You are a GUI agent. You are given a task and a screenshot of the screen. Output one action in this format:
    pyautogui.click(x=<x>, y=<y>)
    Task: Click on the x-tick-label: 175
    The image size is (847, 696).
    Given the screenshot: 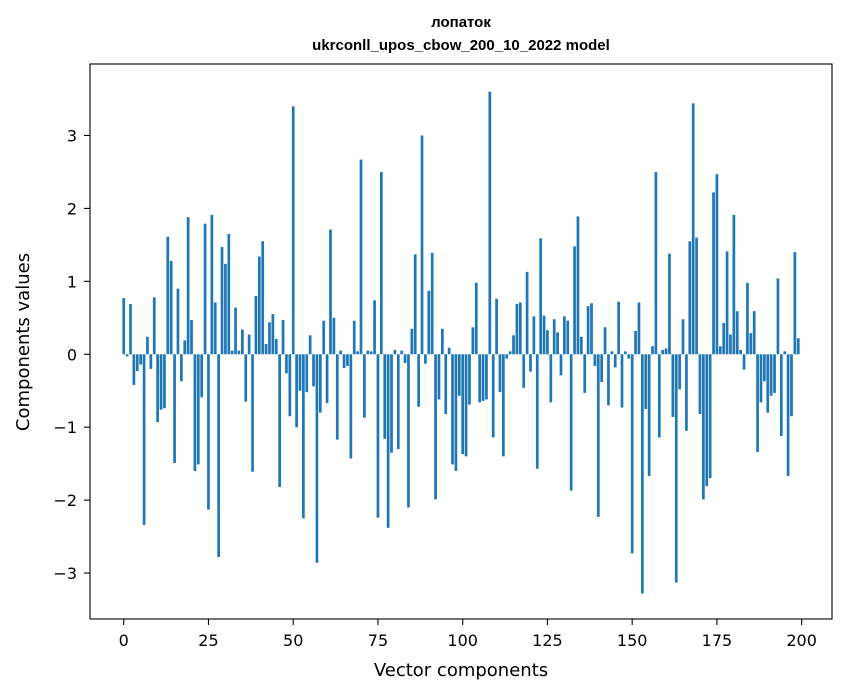 What is the action you would take?
    pyautogui.click(x=717, y=640)
    